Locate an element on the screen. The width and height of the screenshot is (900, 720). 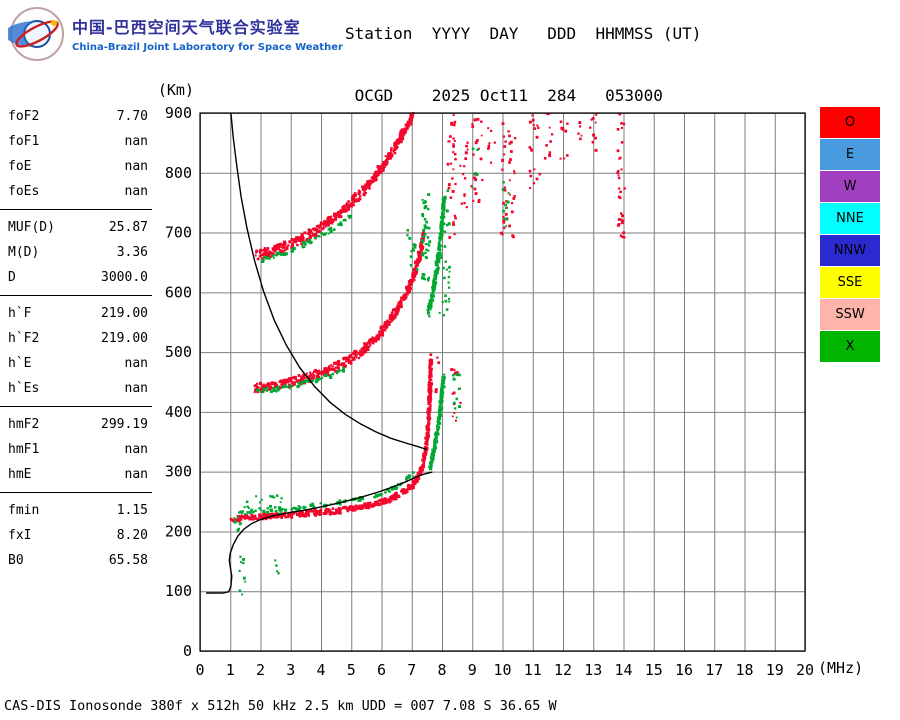
param-value: 3000.0 is located at coordinates (124, 277).